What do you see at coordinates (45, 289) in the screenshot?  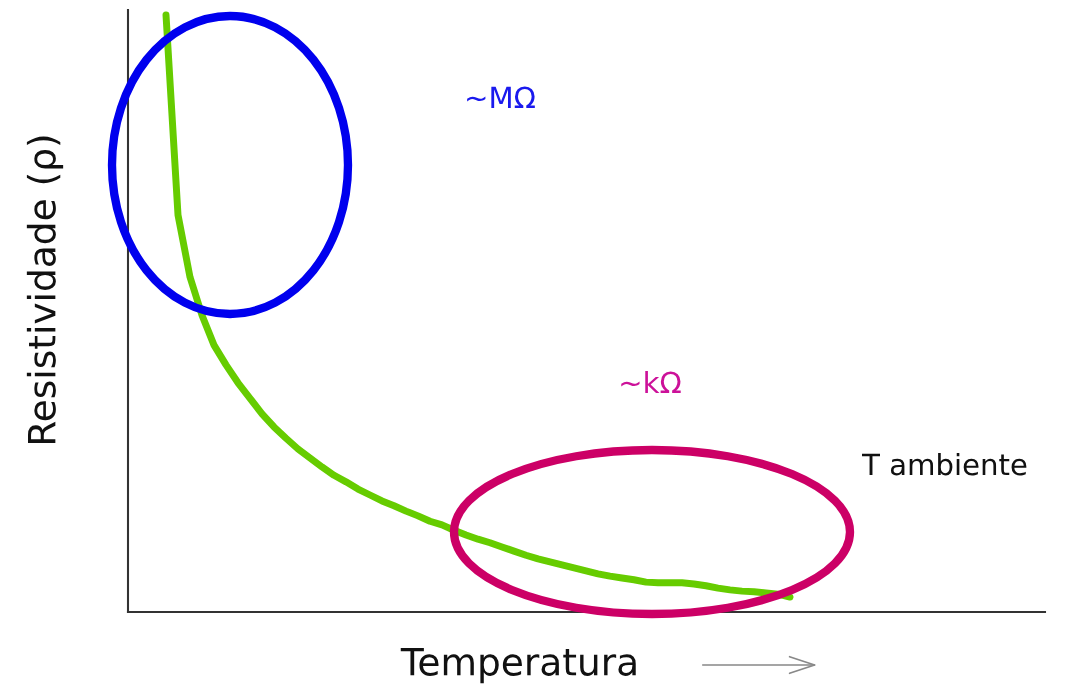 I see `y-axis-title: Resistividade (ρ)` at bounding box center [45, 289].